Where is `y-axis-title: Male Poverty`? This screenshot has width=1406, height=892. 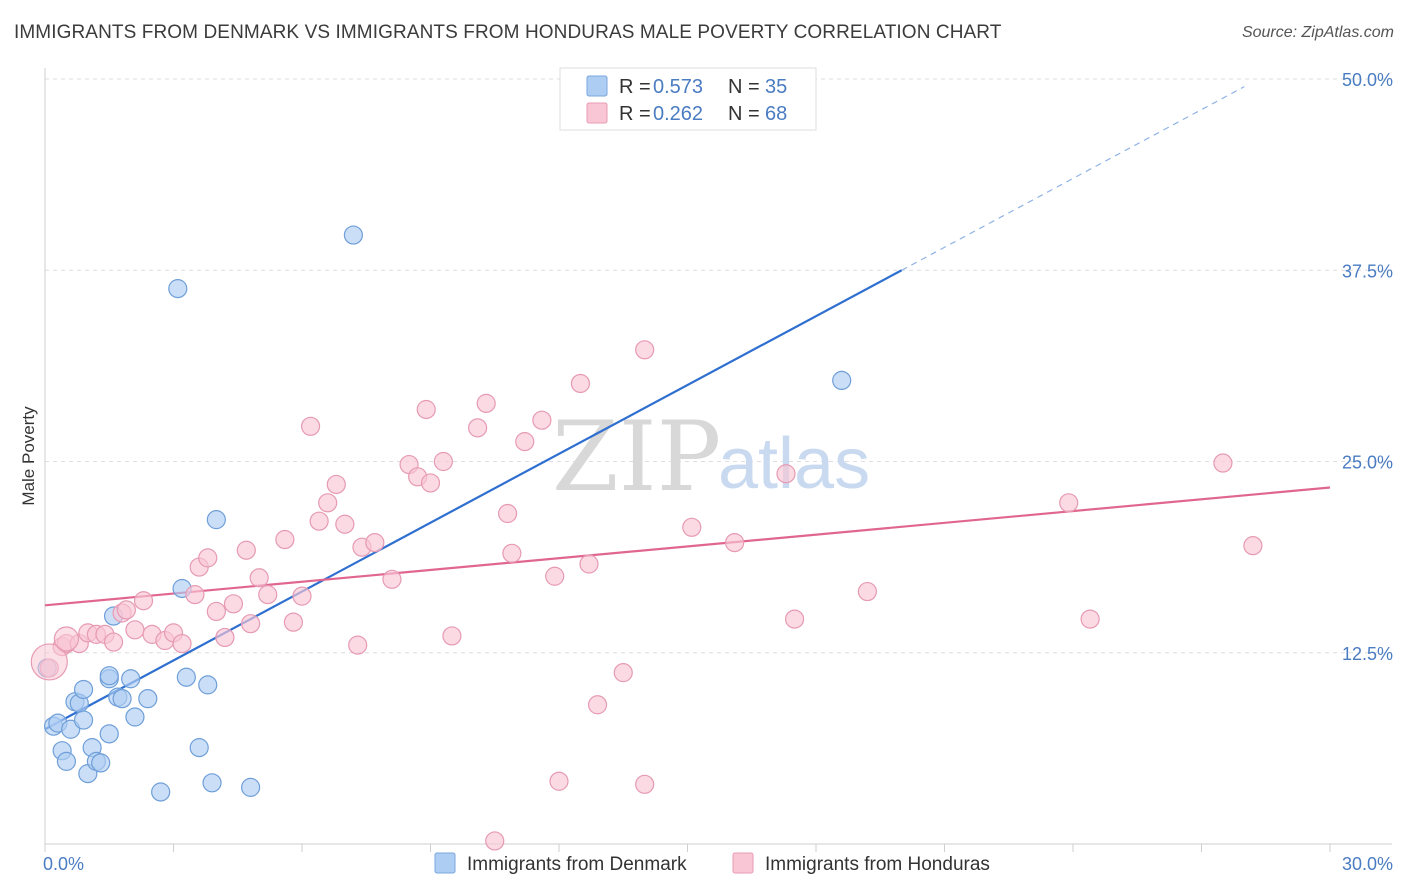 y-axis-title: Male Poverty is located at coordinates (28, 456).